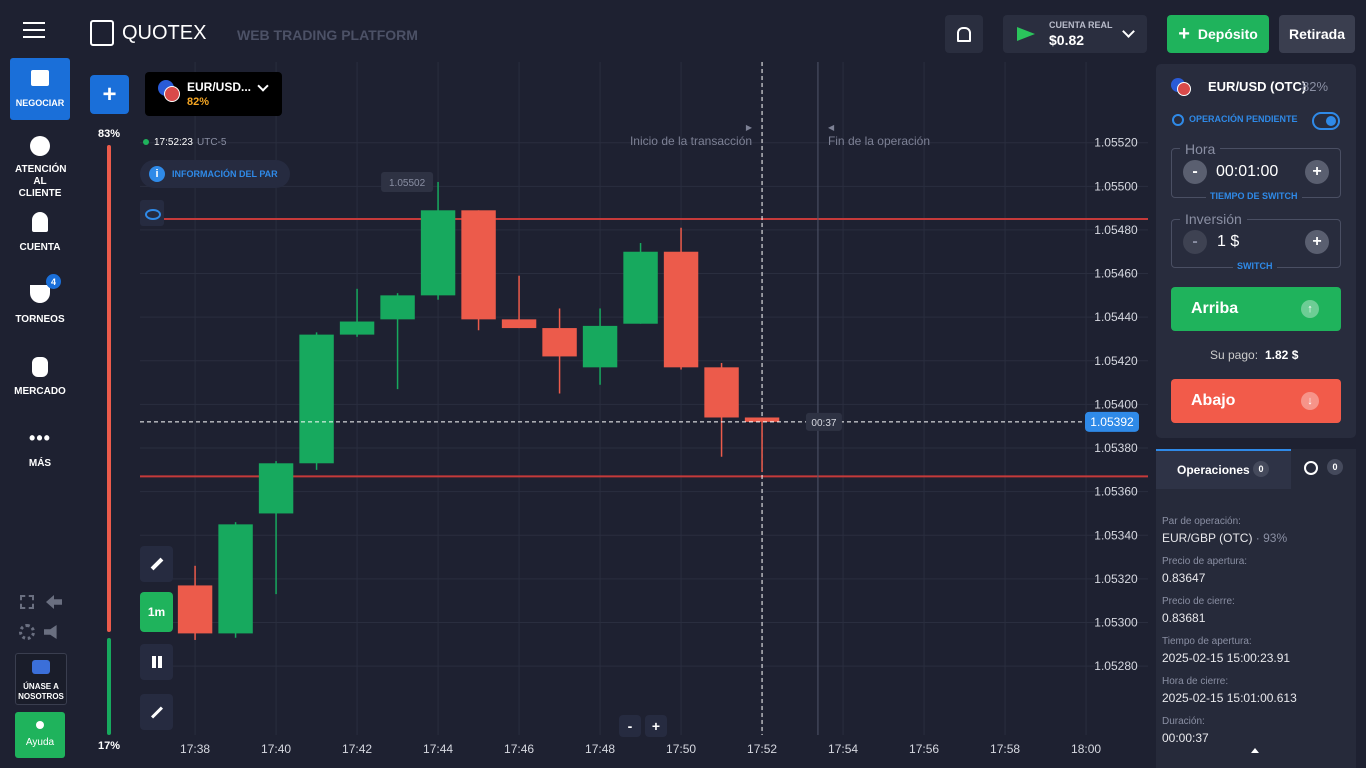 The width and height of the screenshot is (1366, 768). Describe the element at coordinates (1184, 89) in the screenshot. I see `flag-us` at that location.